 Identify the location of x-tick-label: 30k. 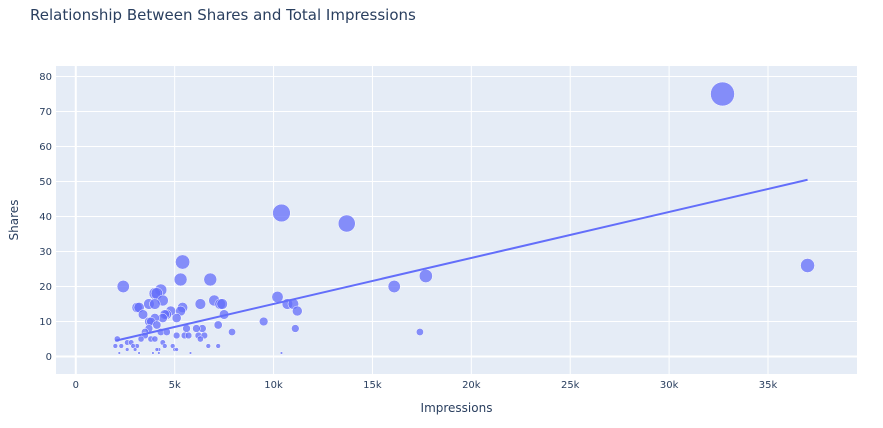
(669, 385).